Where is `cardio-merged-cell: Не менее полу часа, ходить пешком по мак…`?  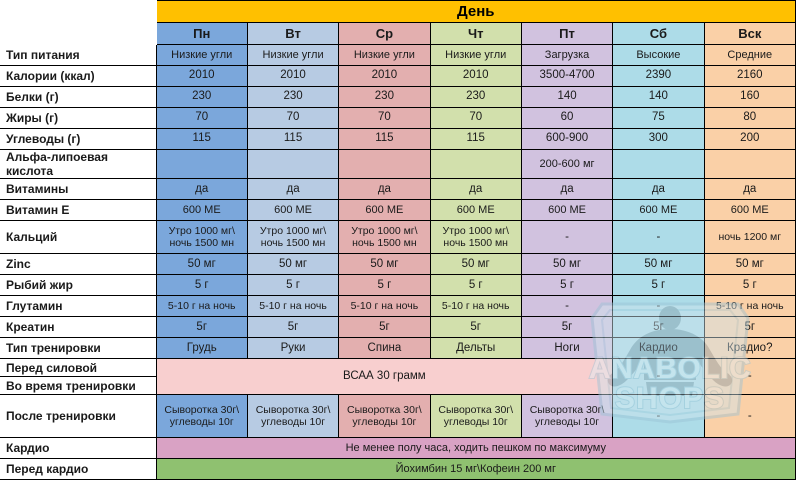 cardio-merged-cell: Не менее полу часа, ходить пешком по мак… is located at coordinates (475, 448).